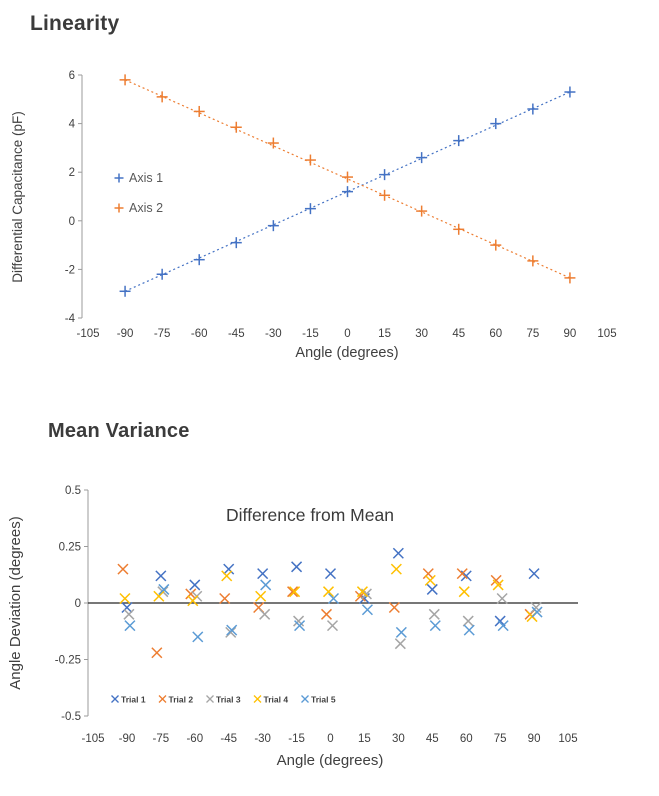 The width and height of the screenshot is (659, 796). Describe the element at coordinates (17, 197) in the screenshot. I see `linearity-y-axis-title: Differential Capacitance (pF)` at that location.